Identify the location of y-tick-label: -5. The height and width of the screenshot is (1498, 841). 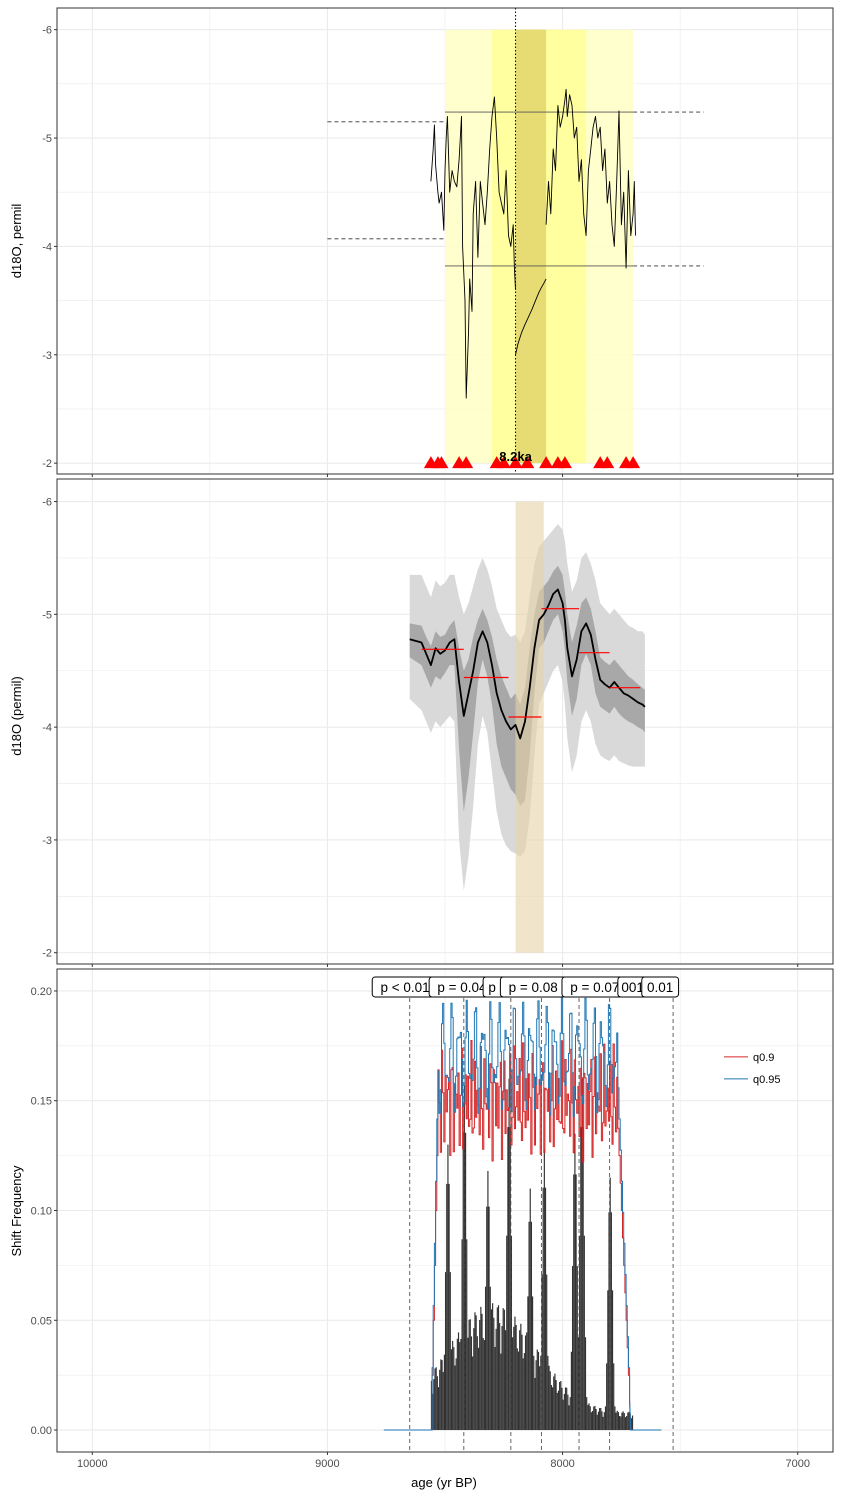
(47, 615).